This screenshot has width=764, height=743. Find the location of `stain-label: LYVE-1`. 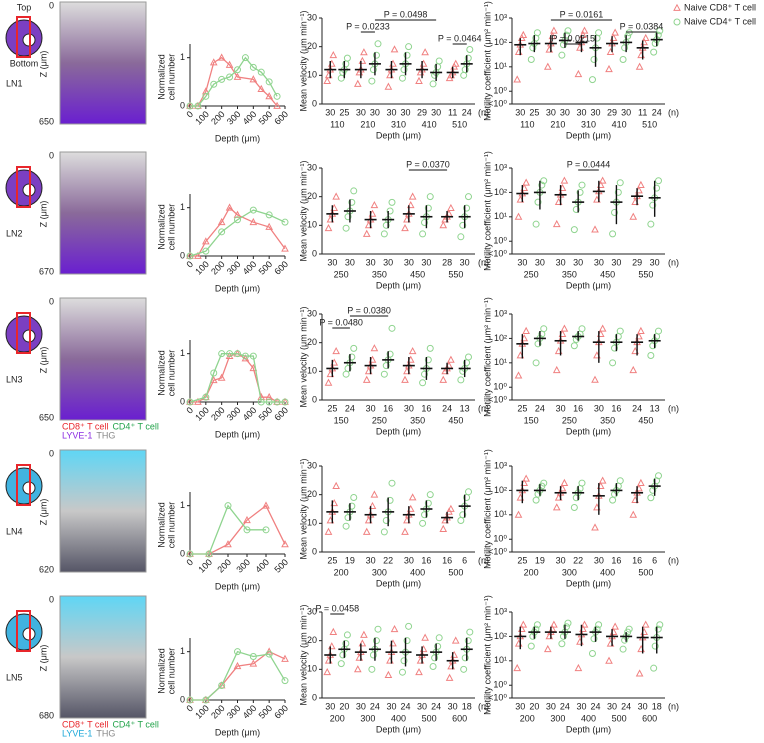

stain-label: LYVE-1 is located at coordinates (77, 435).